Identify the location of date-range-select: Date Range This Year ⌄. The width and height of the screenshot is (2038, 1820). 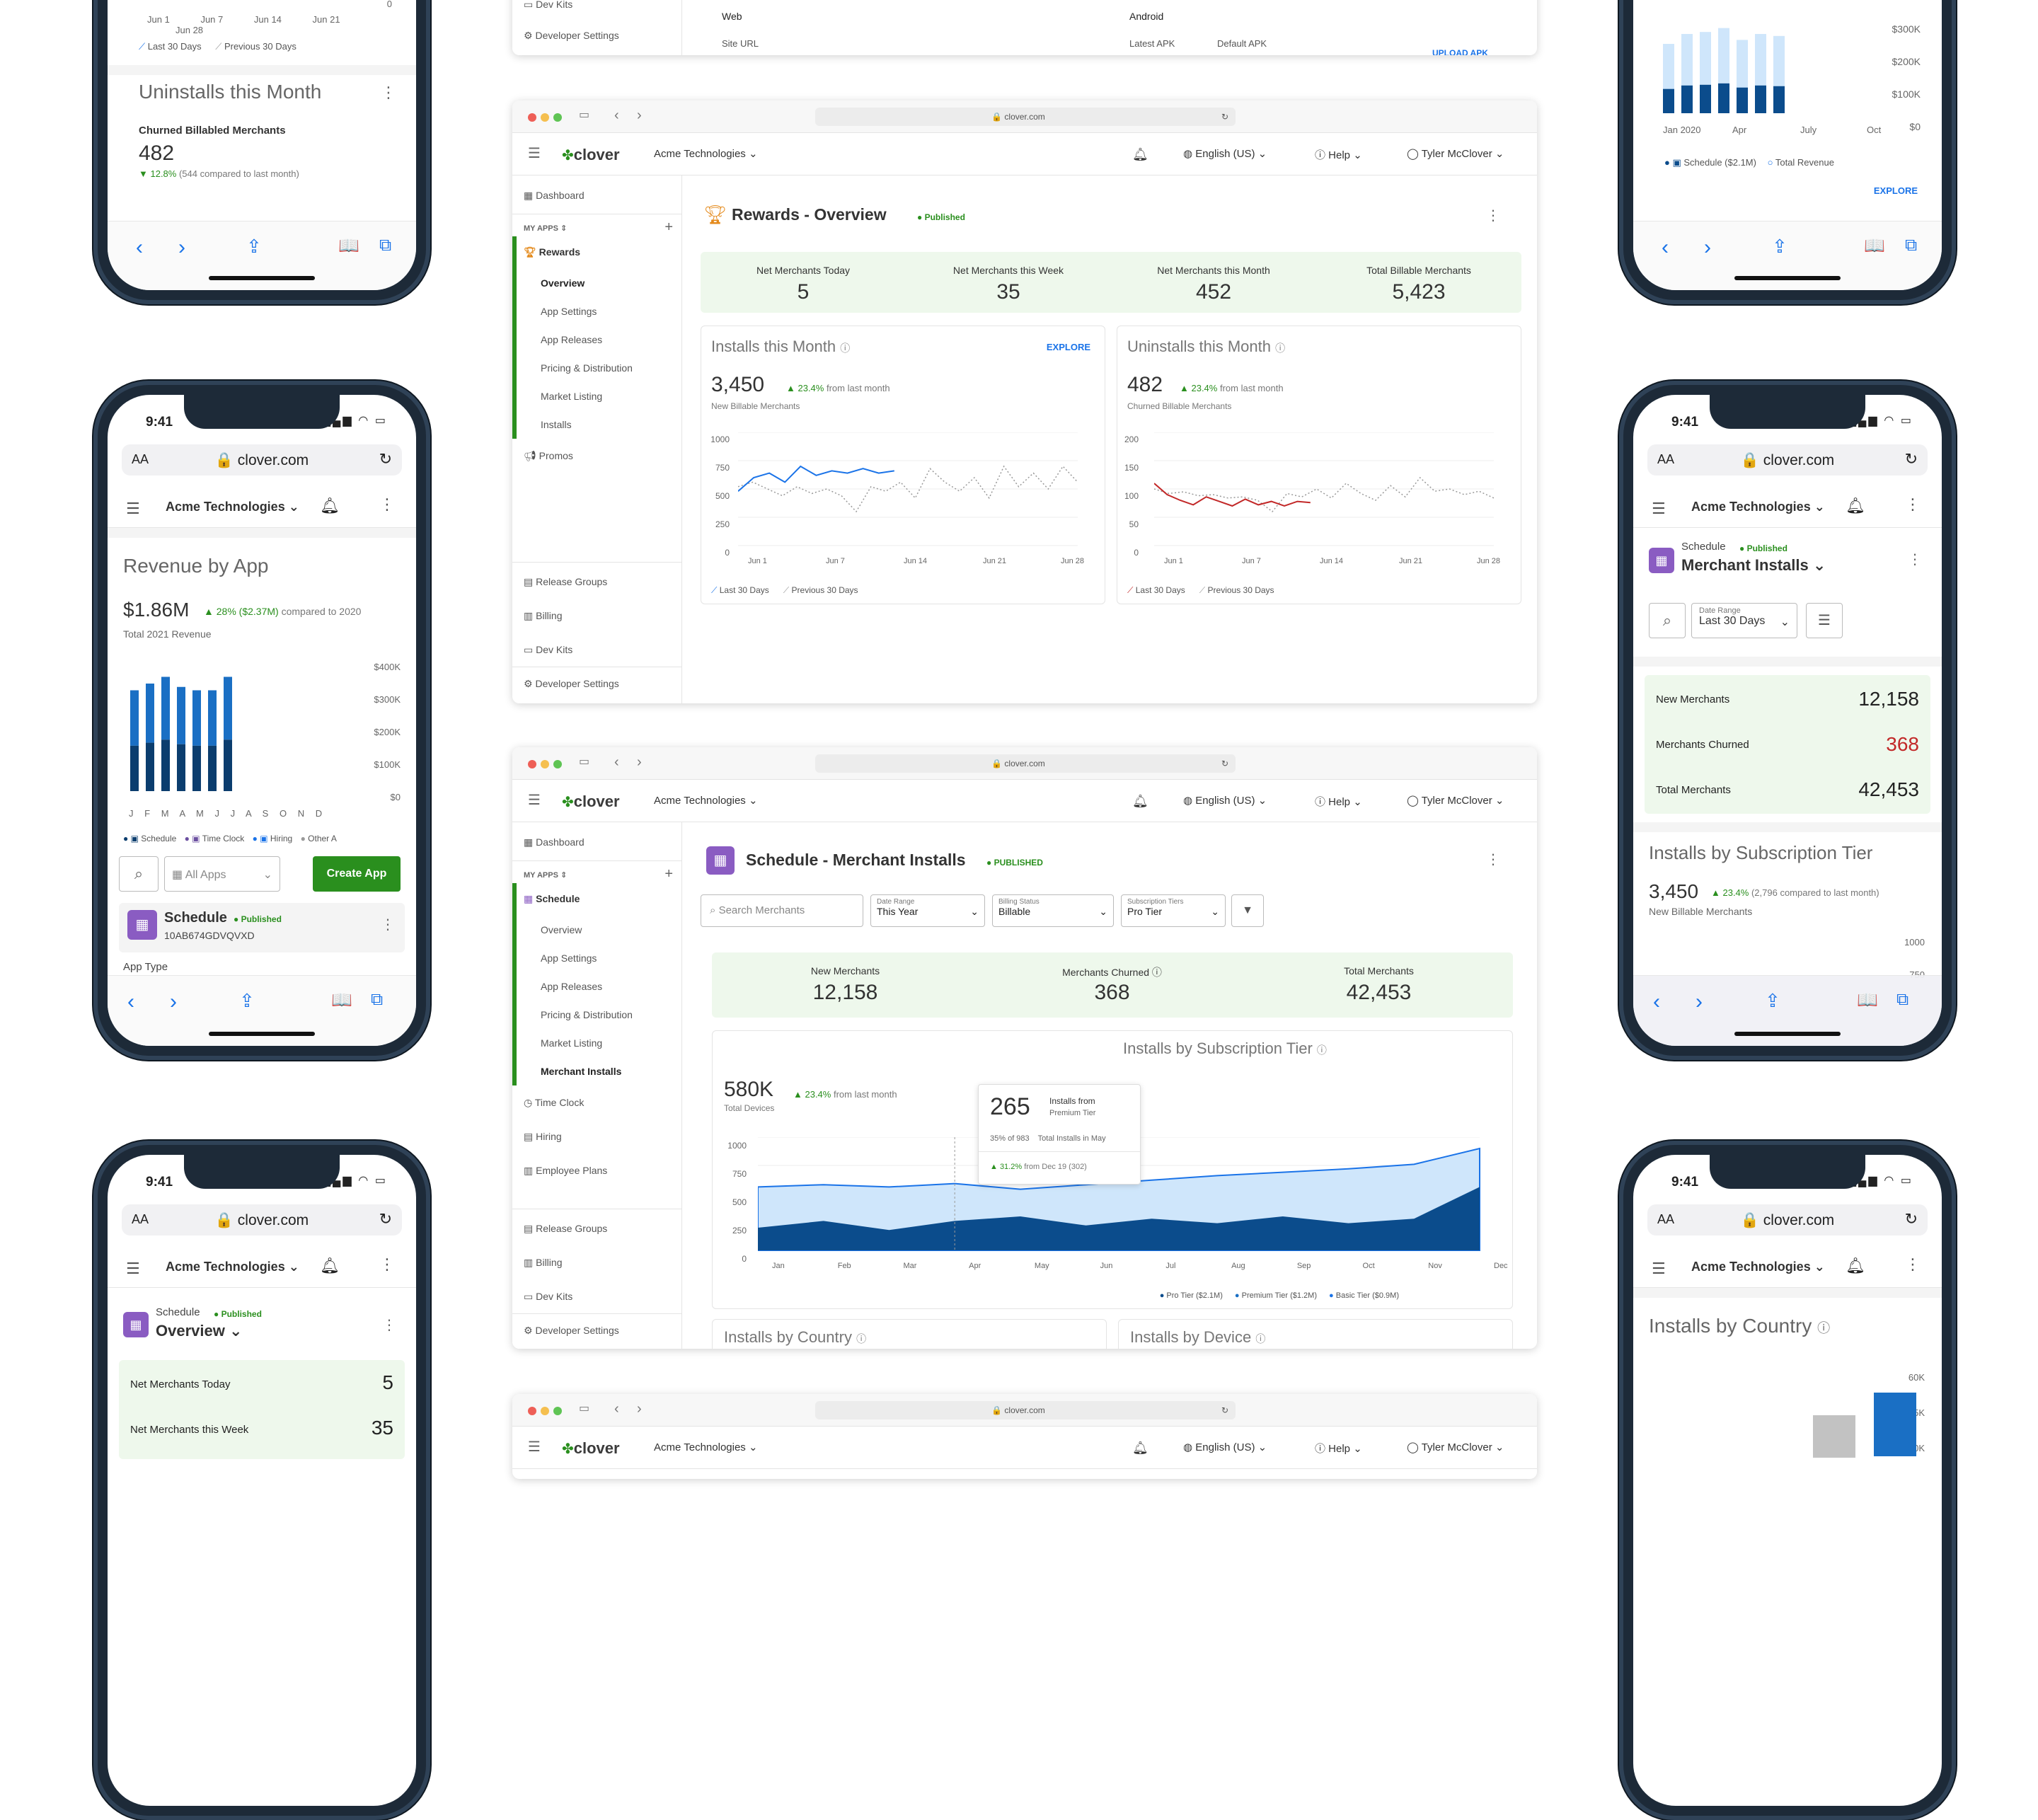
(928, 911).